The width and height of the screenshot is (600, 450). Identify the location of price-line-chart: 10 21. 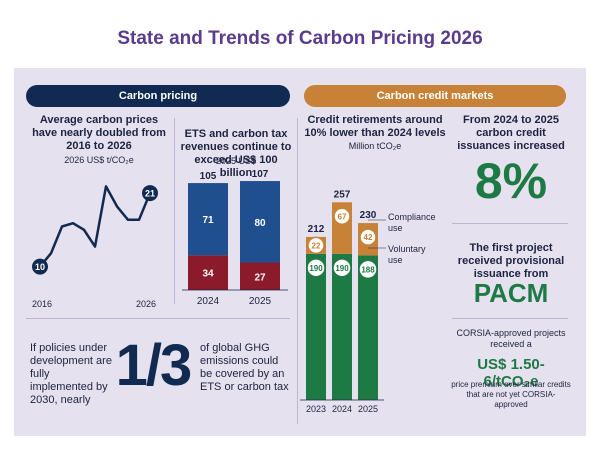
(95, 230).